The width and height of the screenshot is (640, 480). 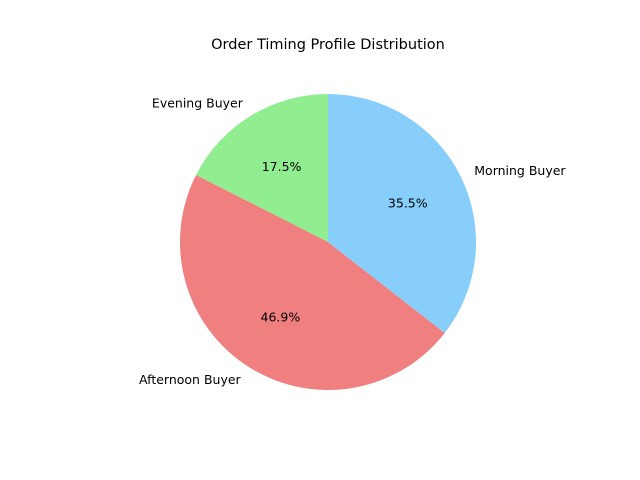 What do you see at coordinates (198, 103) in the screenshot?
I see `slice-label: Evening Buyer` at bounding box center [198, 103].